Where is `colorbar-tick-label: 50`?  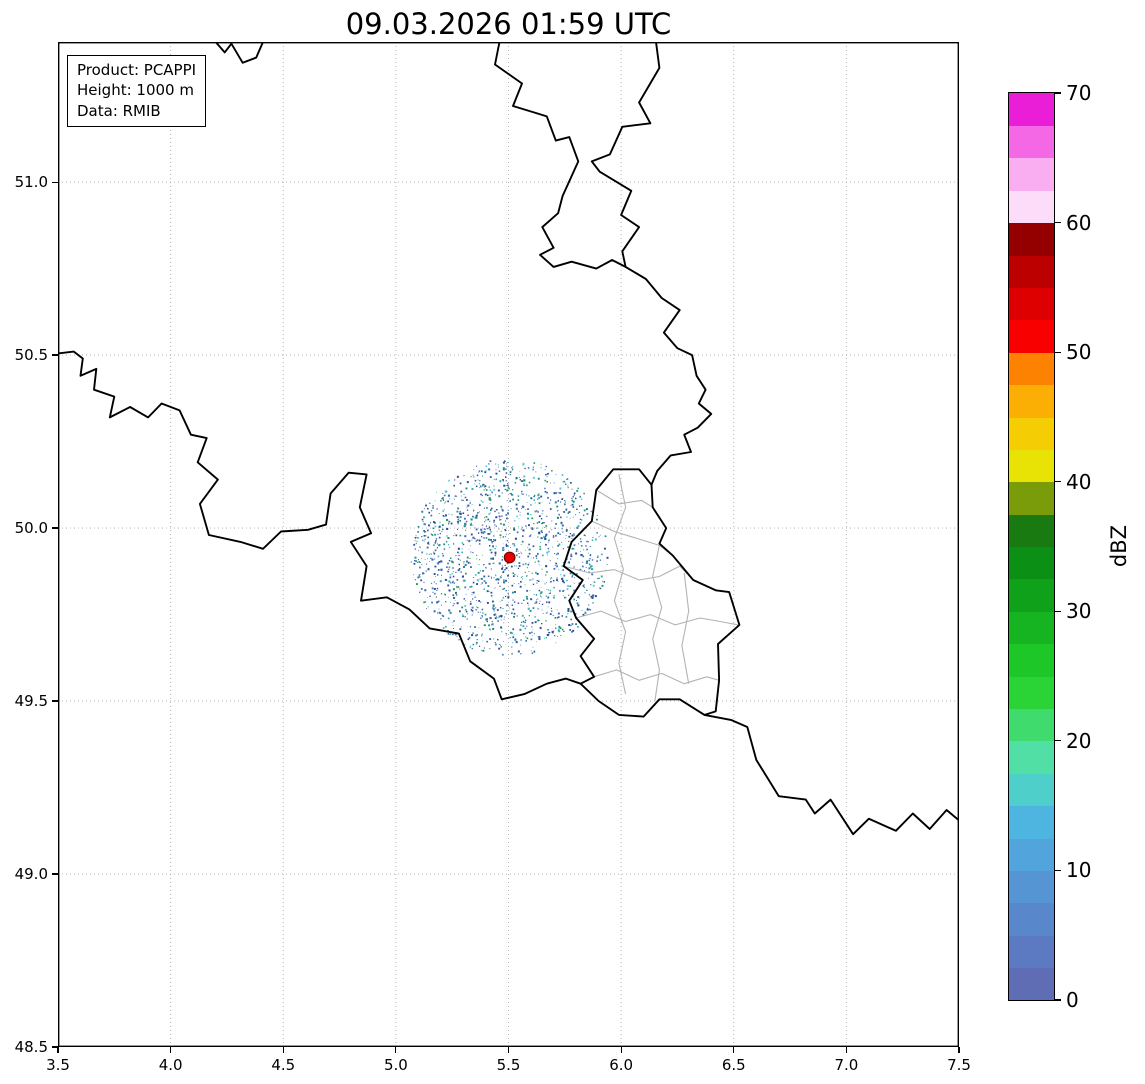 colorbar-tick-label: 50 is located at coordinates (1079, 352).